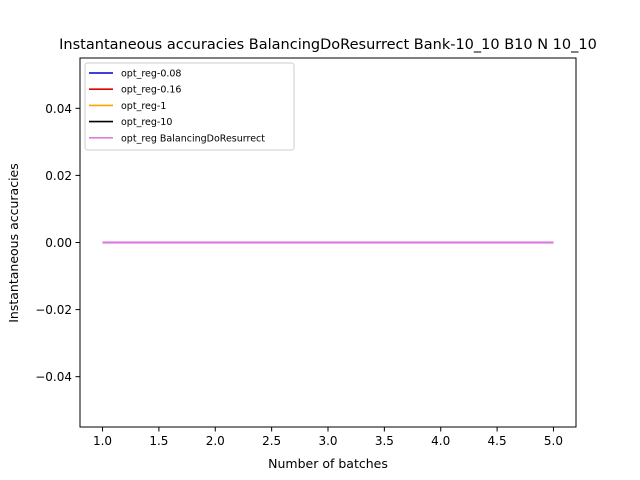 Image resolution: width=640 pixels, height=480 pixels. I want to click on y-tick-label: −0.02, so click(53, 310).